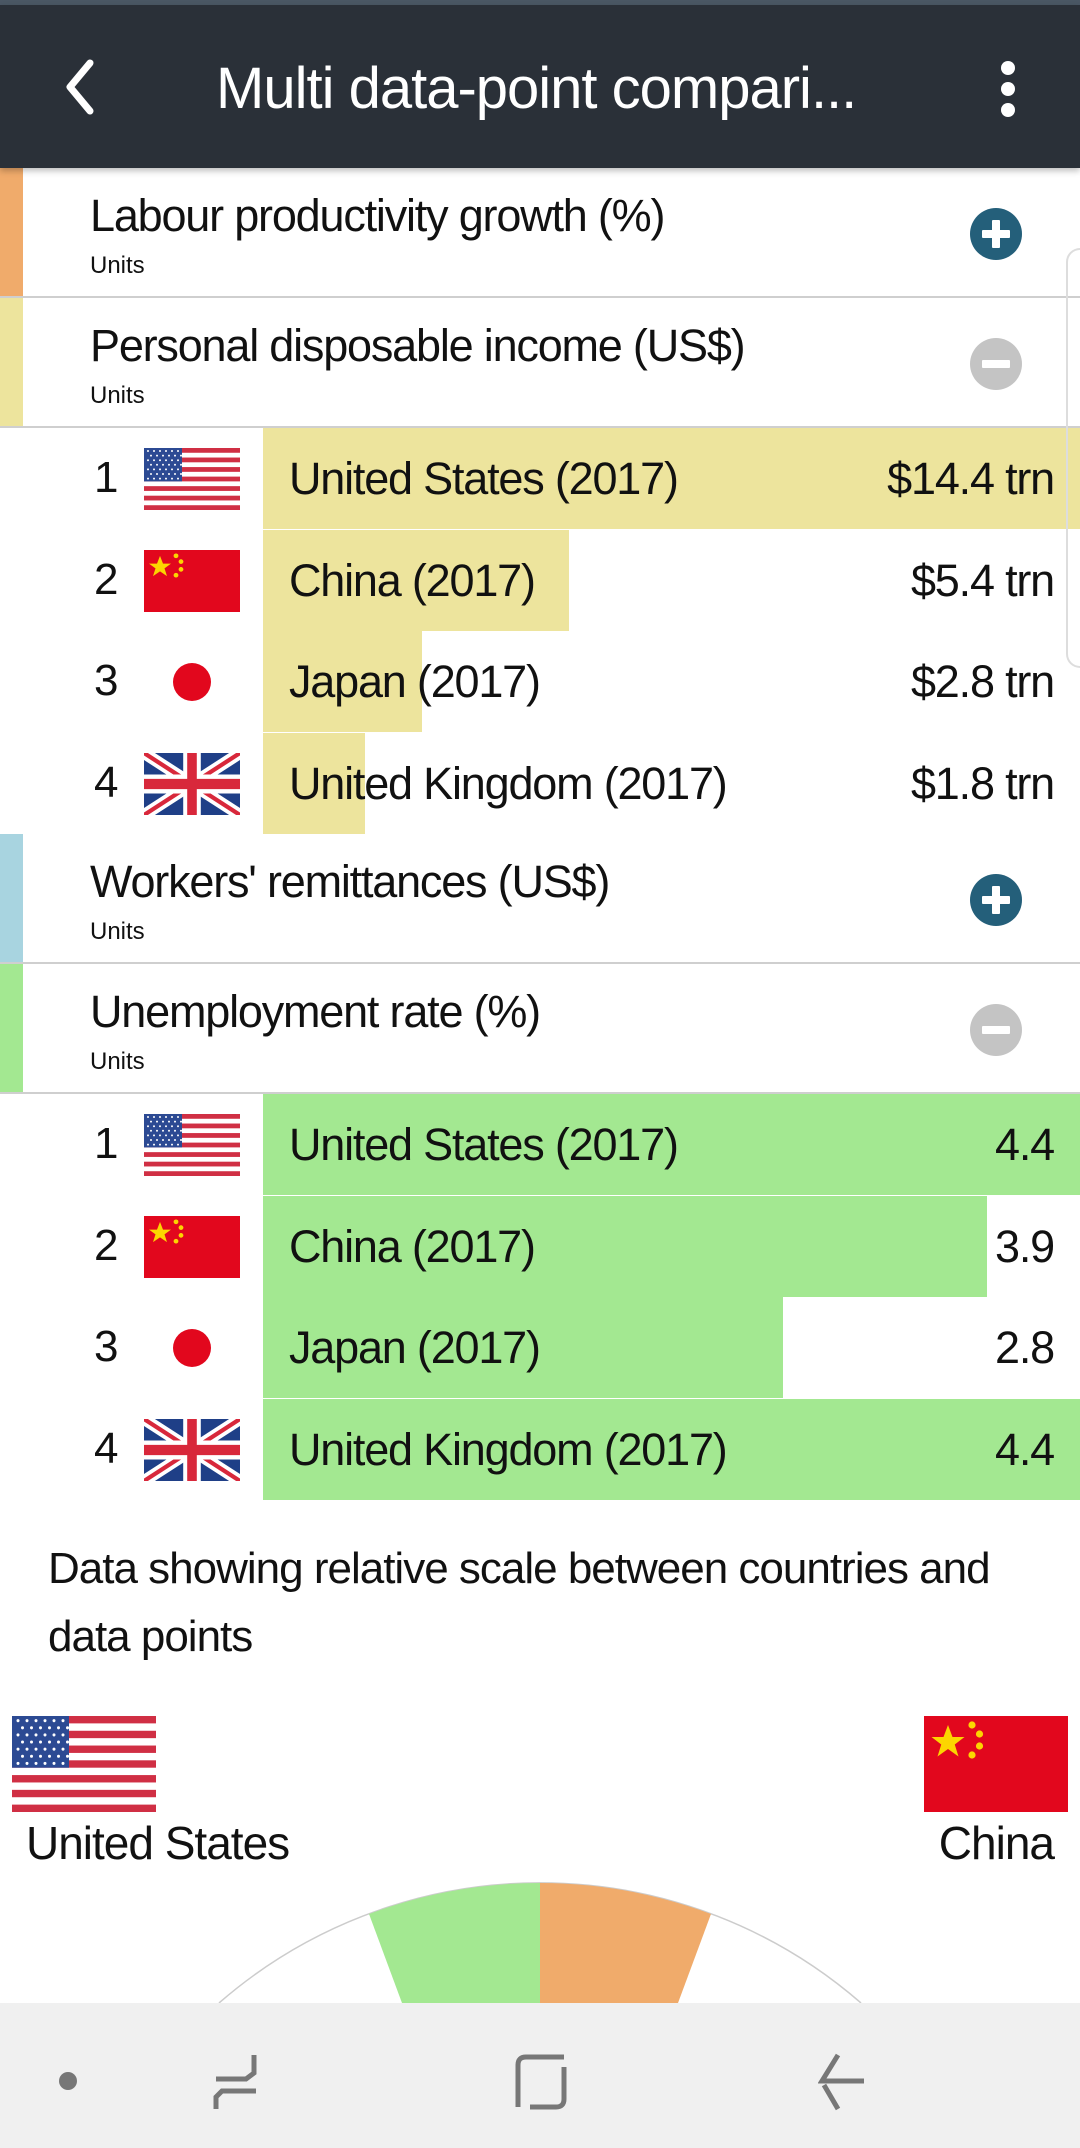  I want to click on table-row: 1 United States (2017) $14.4 trn, so click(540, 478).